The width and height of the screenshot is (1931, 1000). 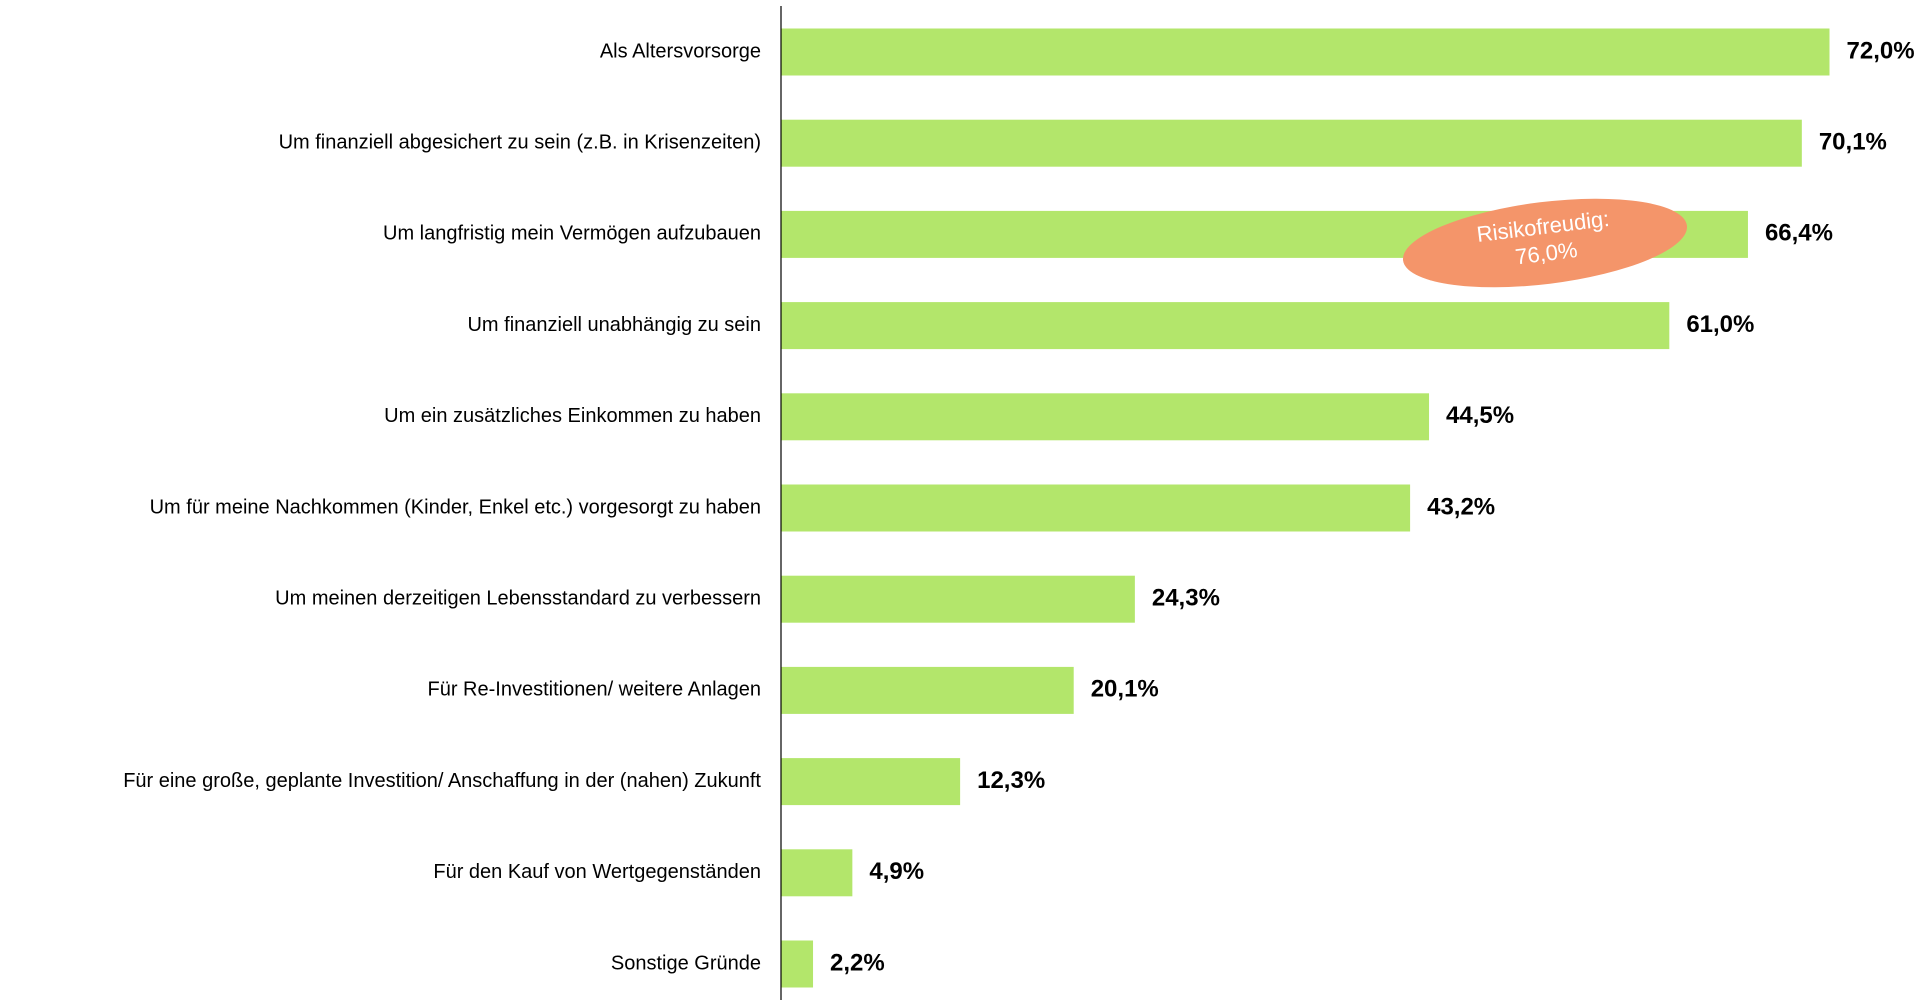 What do you see at coordinates (1186, 598) in the screenshot?
I see `value-label: 24,3%` at bounding box center [1186, 598].